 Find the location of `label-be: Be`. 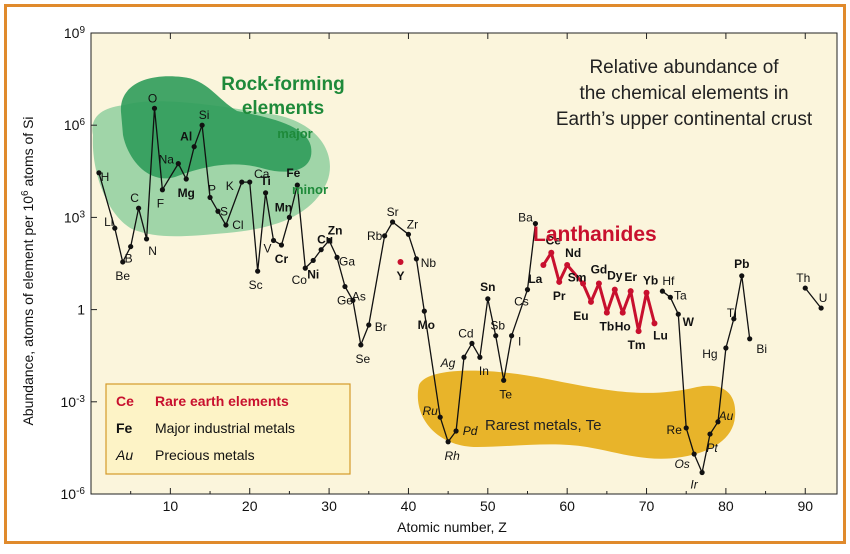

label-be: Be is located at coordinates (122, 276).